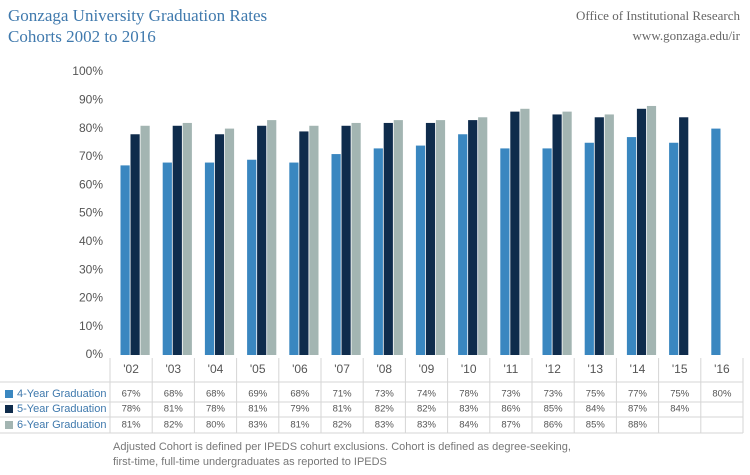 This screenshot has width=750, height=475. What do you see at coordinates (62, 425) in the screenshot?
I see `legend-label: 6-Year Graduation` at bounding box center [62, 425].